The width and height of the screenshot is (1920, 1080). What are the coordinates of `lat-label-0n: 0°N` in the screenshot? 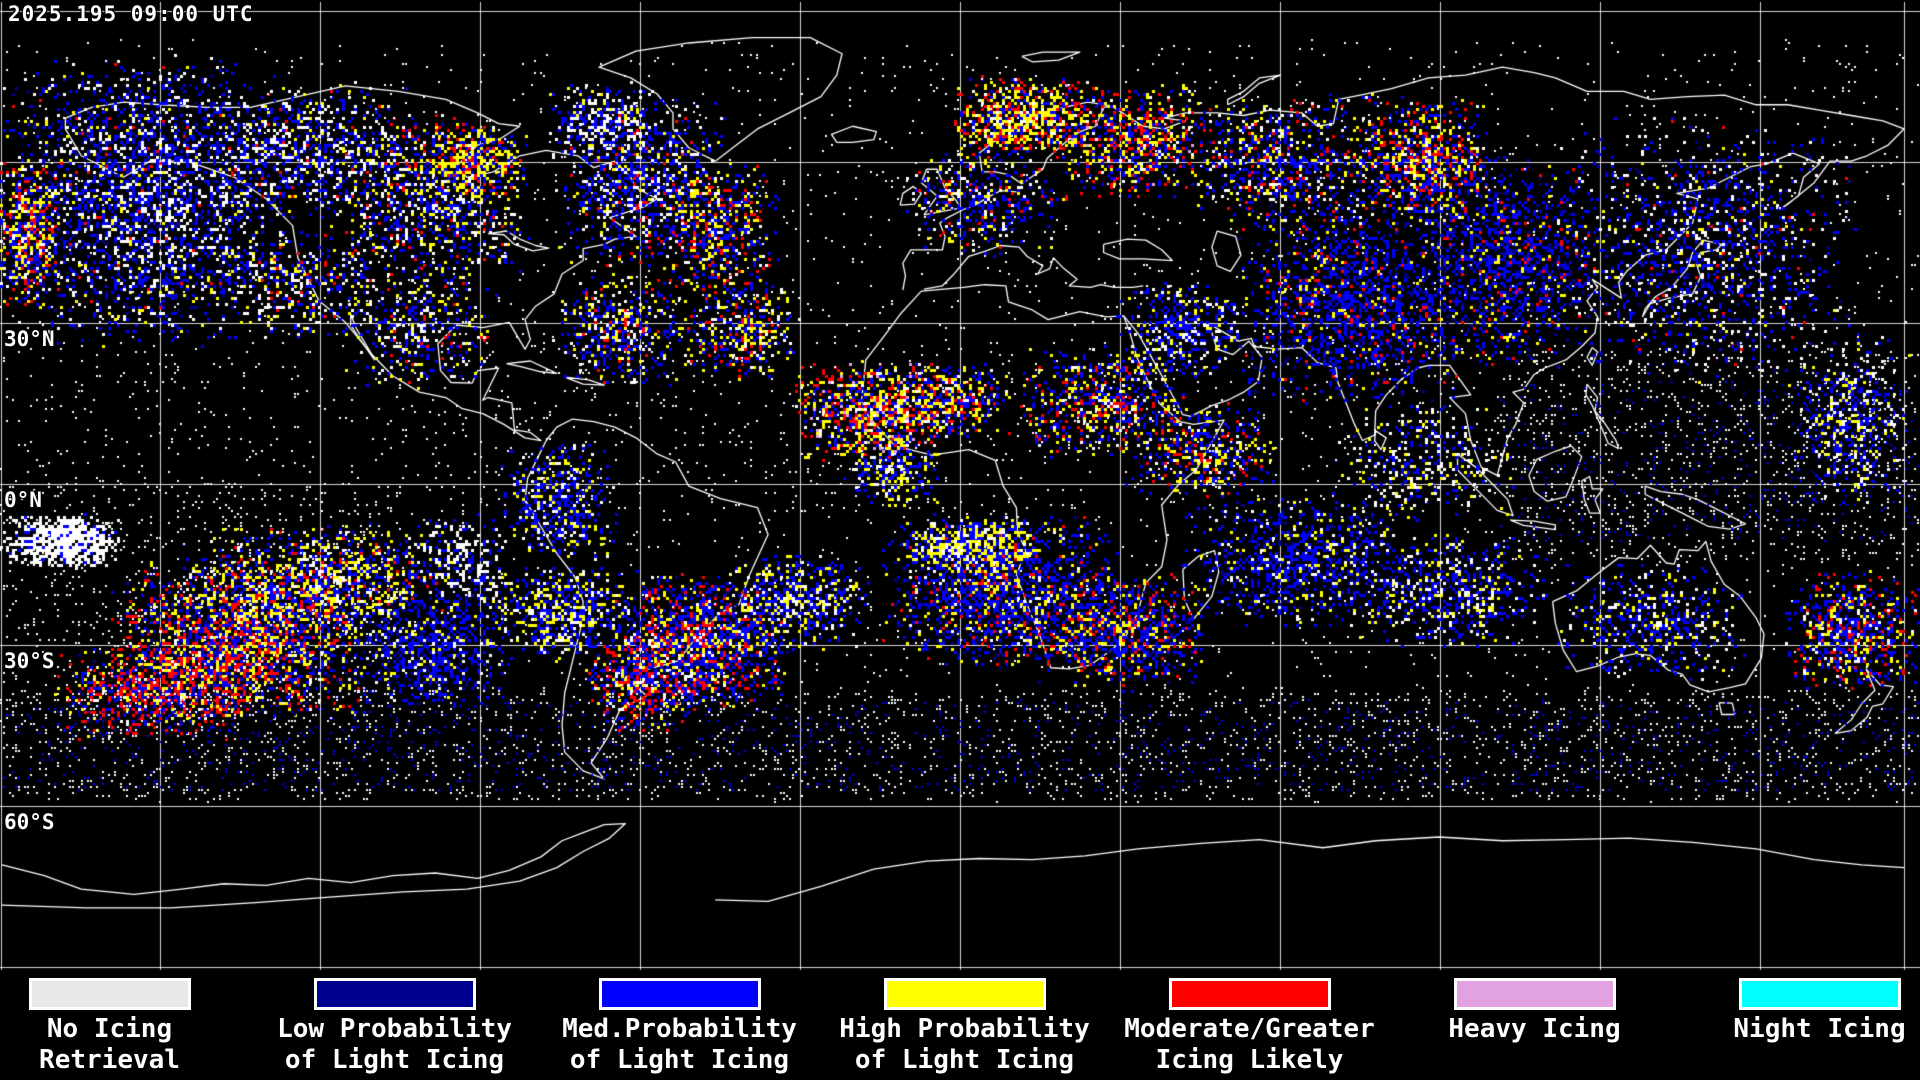 It's located at (23, 500).